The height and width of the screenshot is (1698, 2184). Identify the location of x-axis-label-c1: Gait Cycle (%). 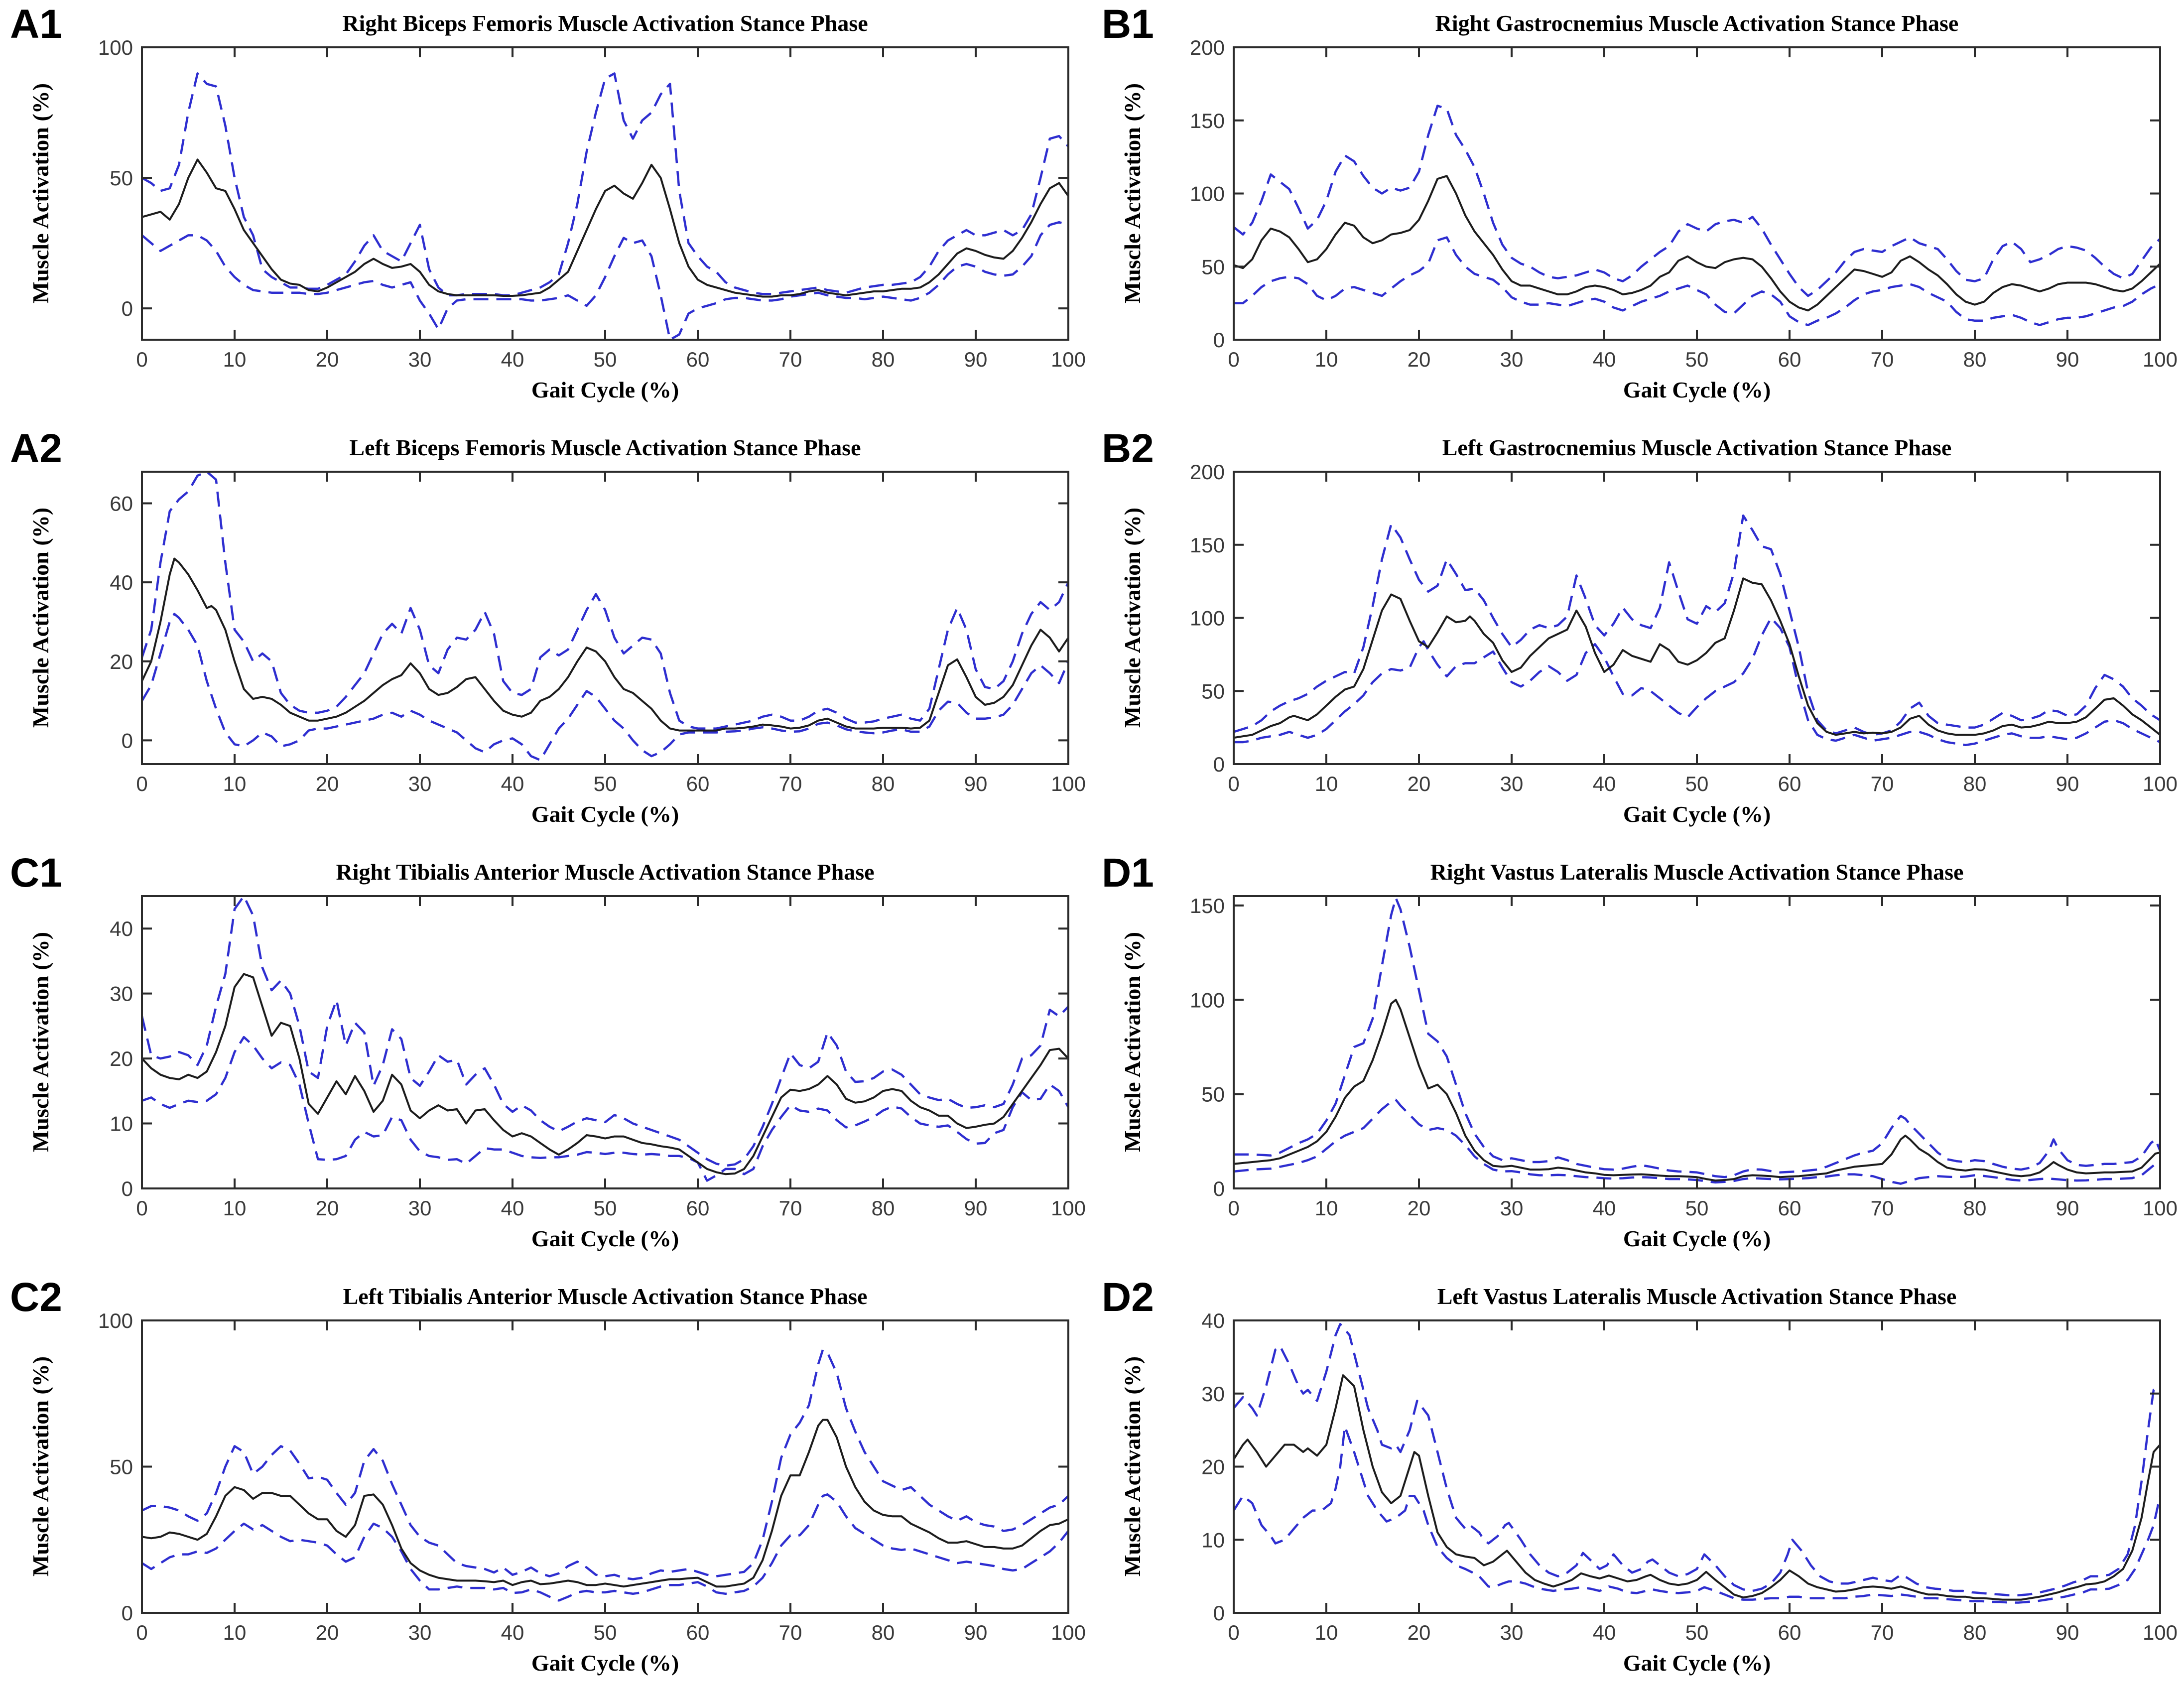
(605, 1238).